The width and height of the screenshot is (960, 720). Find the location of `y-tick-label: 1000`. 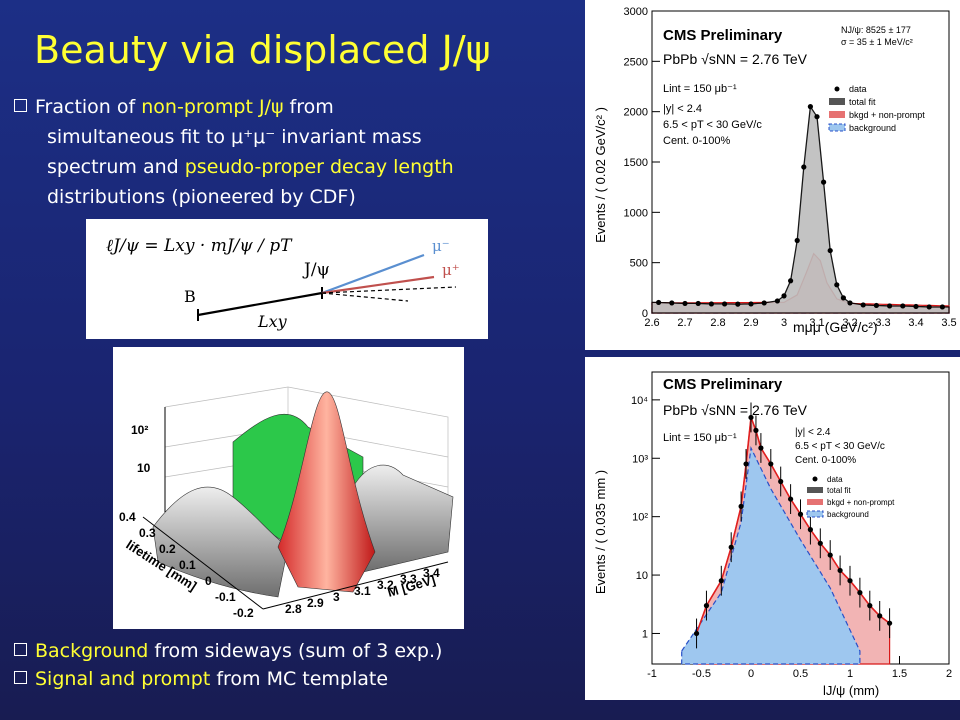

y-tick-label: 1000 is located at coordinates (636, 213).